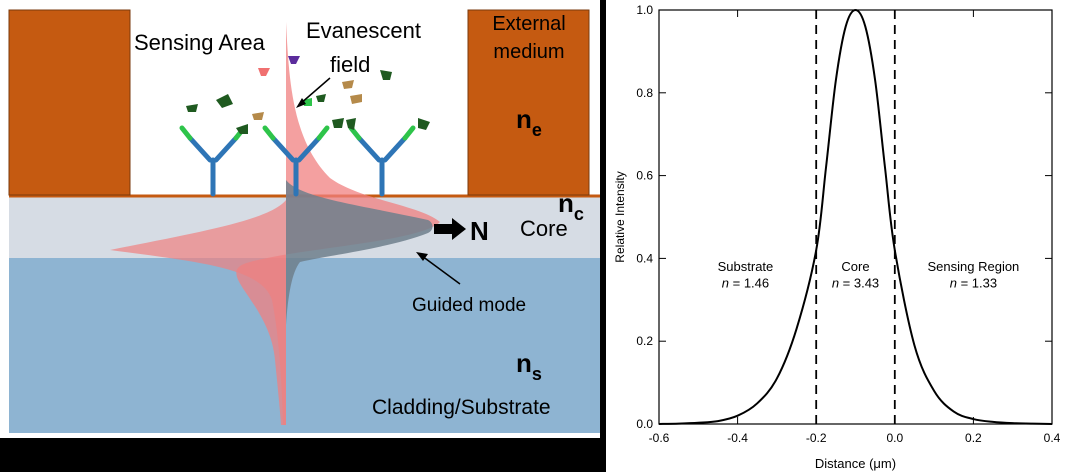 Image resolution: width=1070 pixels, height=472 pixels. What do you see at coordinates (198, 312) in the screenshot?
I see `evanescent-field-lower` at bounding box center [198, 312].